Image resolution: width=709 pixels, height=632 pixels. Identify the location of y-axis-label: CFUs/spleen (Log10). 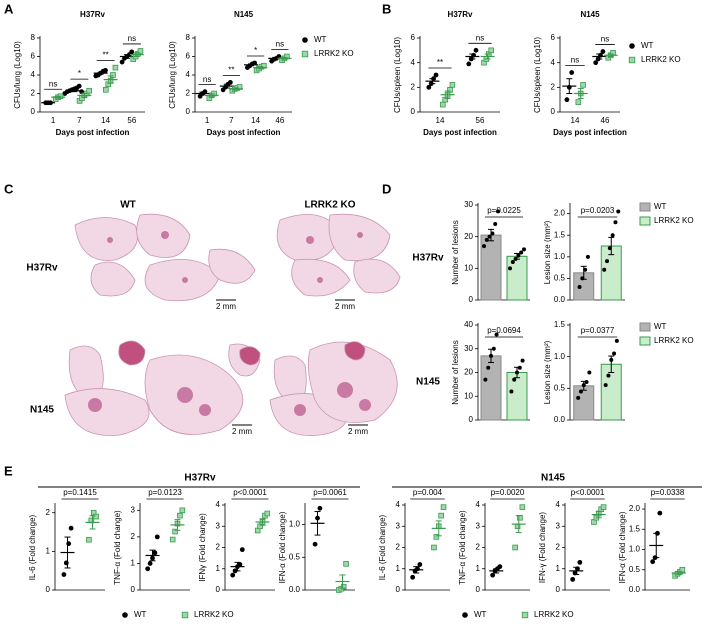
(397, 75).